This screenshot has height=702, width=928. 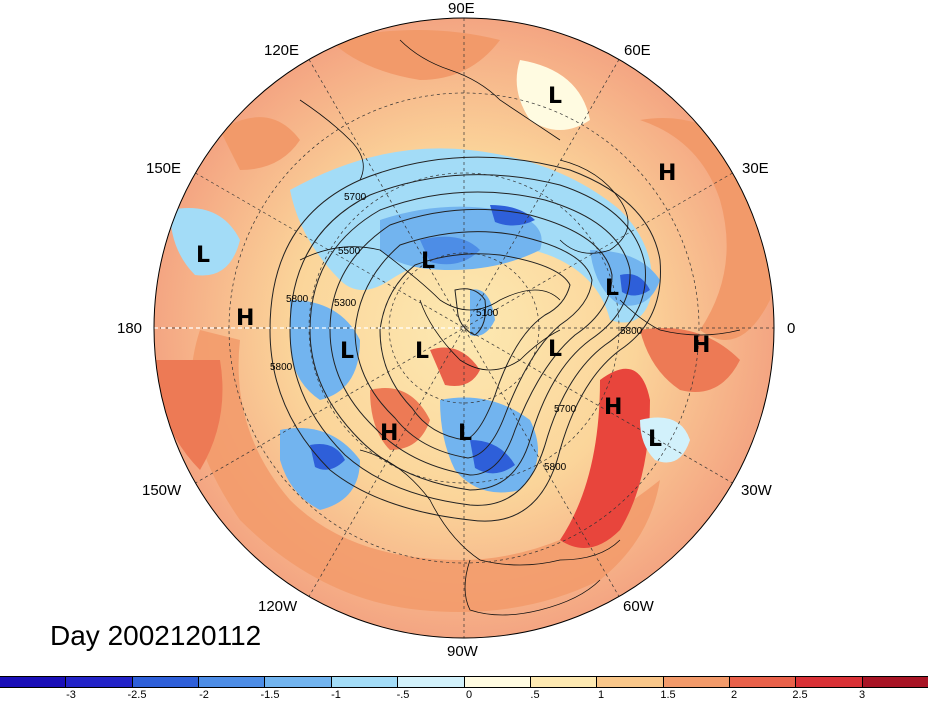 What do you see at coordinates (800, 695) in the screenshot?
I see `colorbar-tick: 2.5` at bounding box center [800, 695].